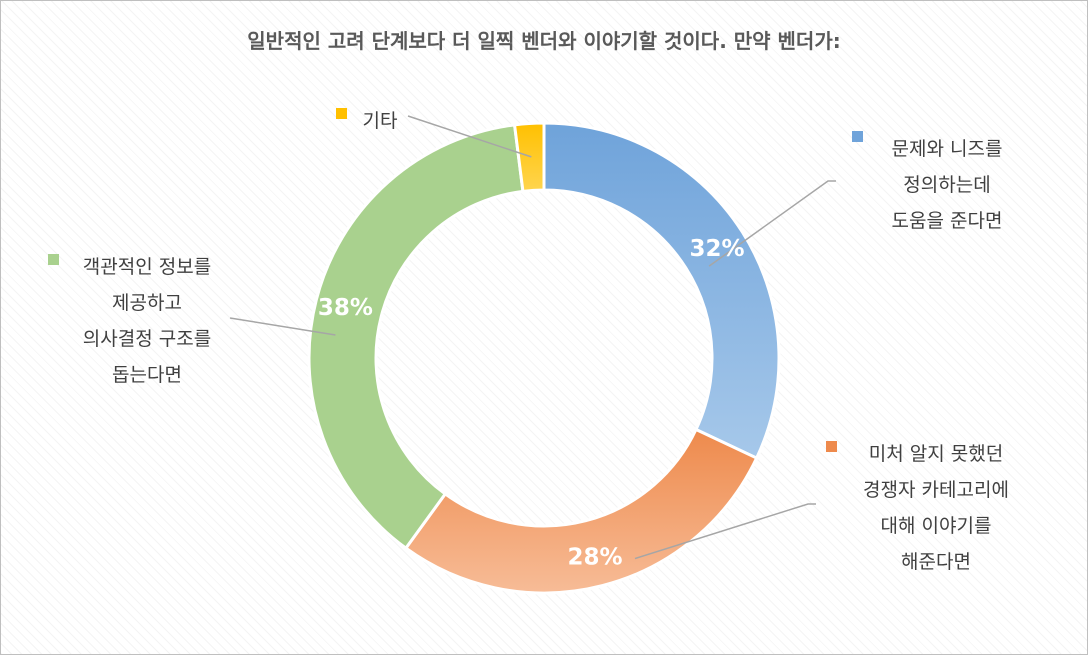 This screenshot has height=655, width=1088. What do you see at coordinates (936, 454) in the screenshot?
I see `legend-label-1-line-0: 미처 알지 못했던` at bounding box center [936, 454].